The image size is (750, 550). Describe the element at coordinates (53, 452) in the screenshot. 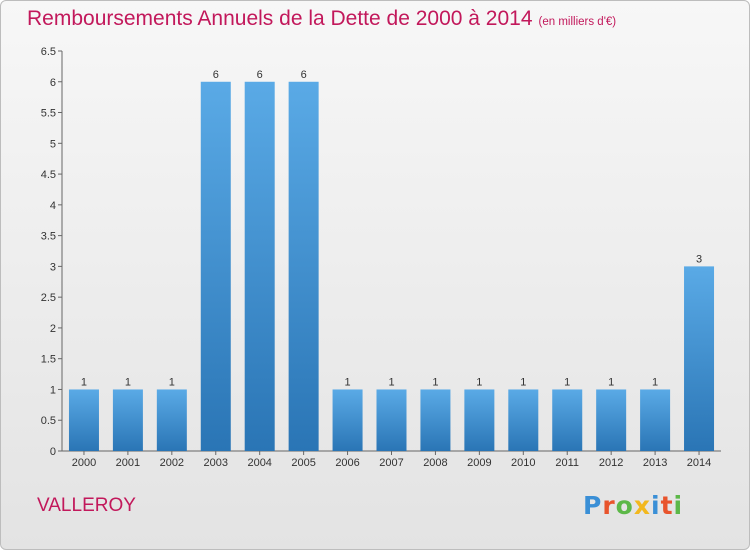

I see `y-tick-label: 0` at that location.